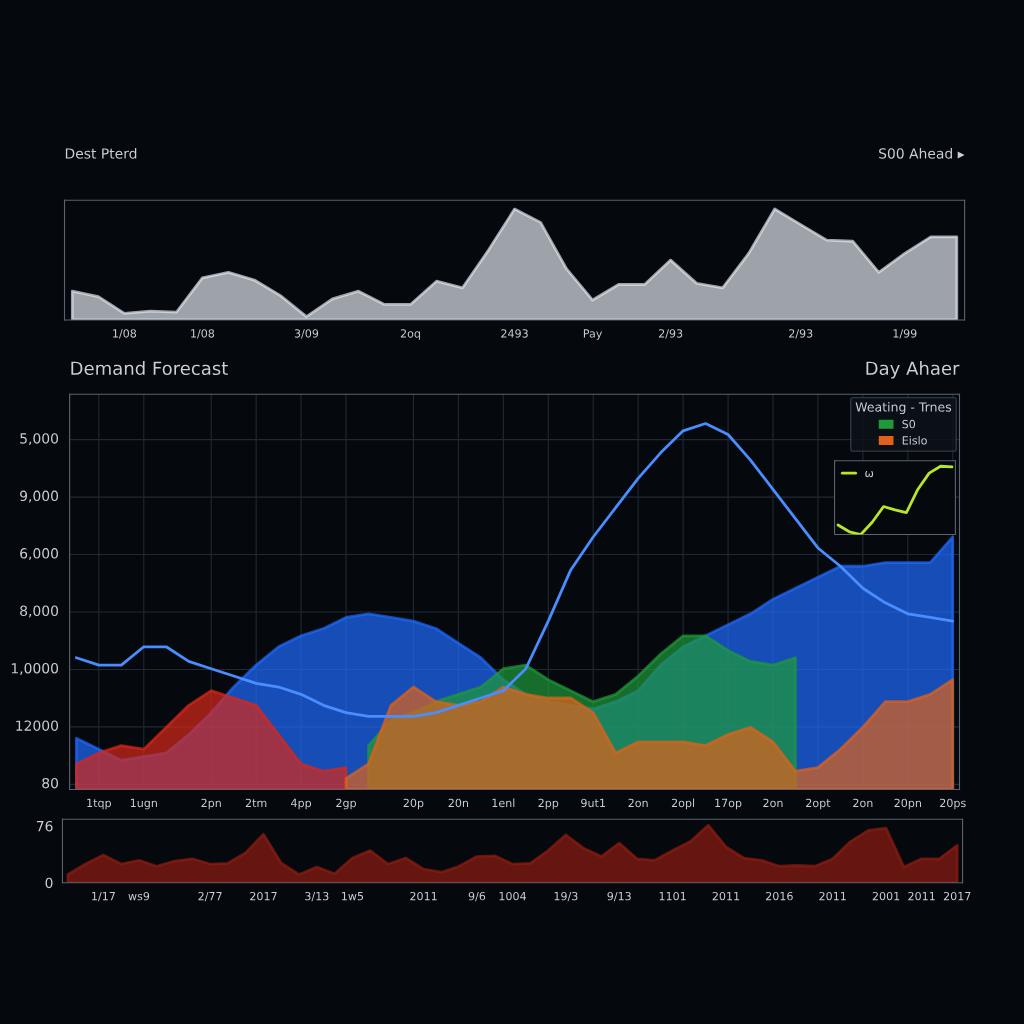 The image size is (1024, 1024). What do you see at coordinates (672, 896) in the screenshot?
I see `x-tick-label: 1101` at bounding box center [672, 896].